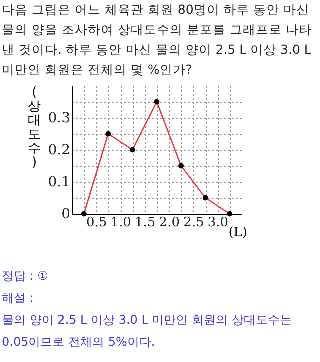 The image size is (320, 362). What do you see at coordinates (18, 298) in the screenshot?
I see `text: 해설 :` at bounding box center [18, 298].